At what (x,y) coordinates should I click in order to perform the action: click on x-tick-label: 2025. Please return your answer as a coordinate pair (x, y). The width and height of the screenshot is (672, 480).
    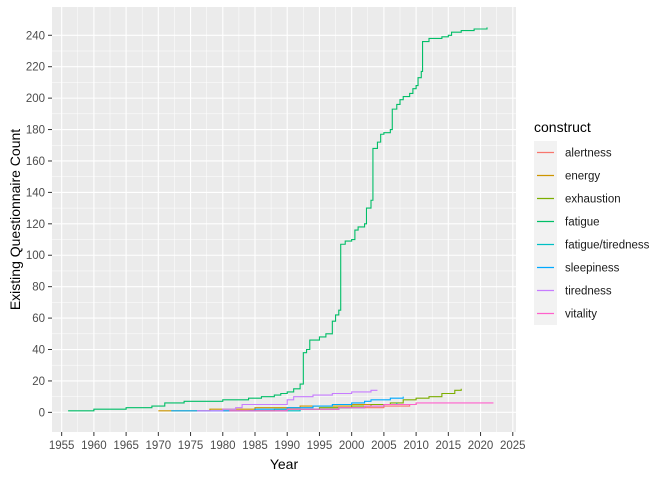
    Looking at the image, I should click on (513, 446).